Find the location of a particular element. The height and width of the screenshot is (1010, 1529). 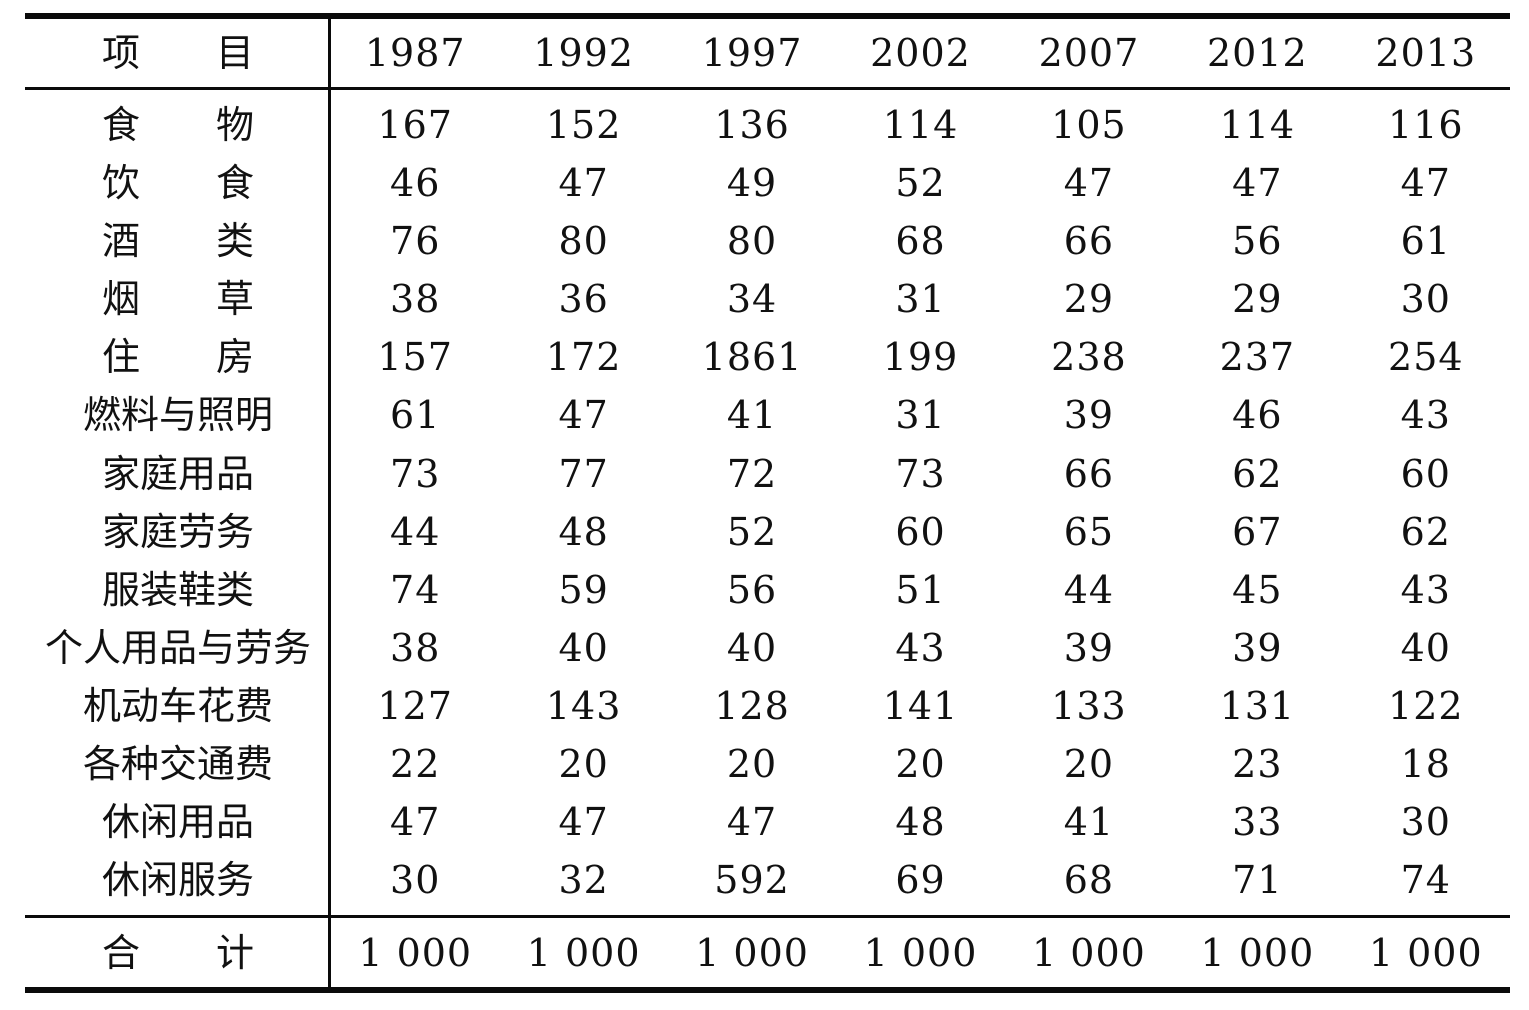

table-cell: 51 is located at coordinates (920, 589).